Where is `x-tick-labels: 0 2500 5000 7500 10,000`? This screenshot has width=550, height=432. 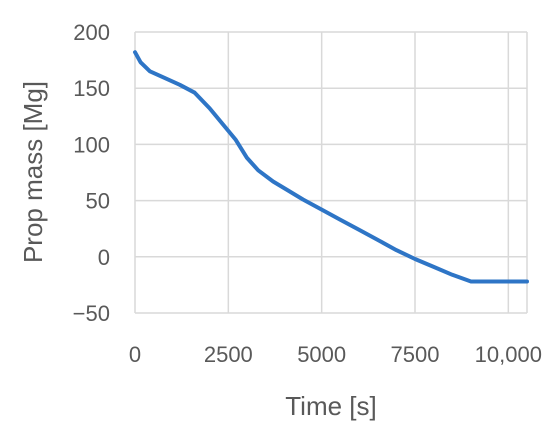 x-tick-labels: 0 2500 5000 7500 10,000 is located at coordinates (335, 354).